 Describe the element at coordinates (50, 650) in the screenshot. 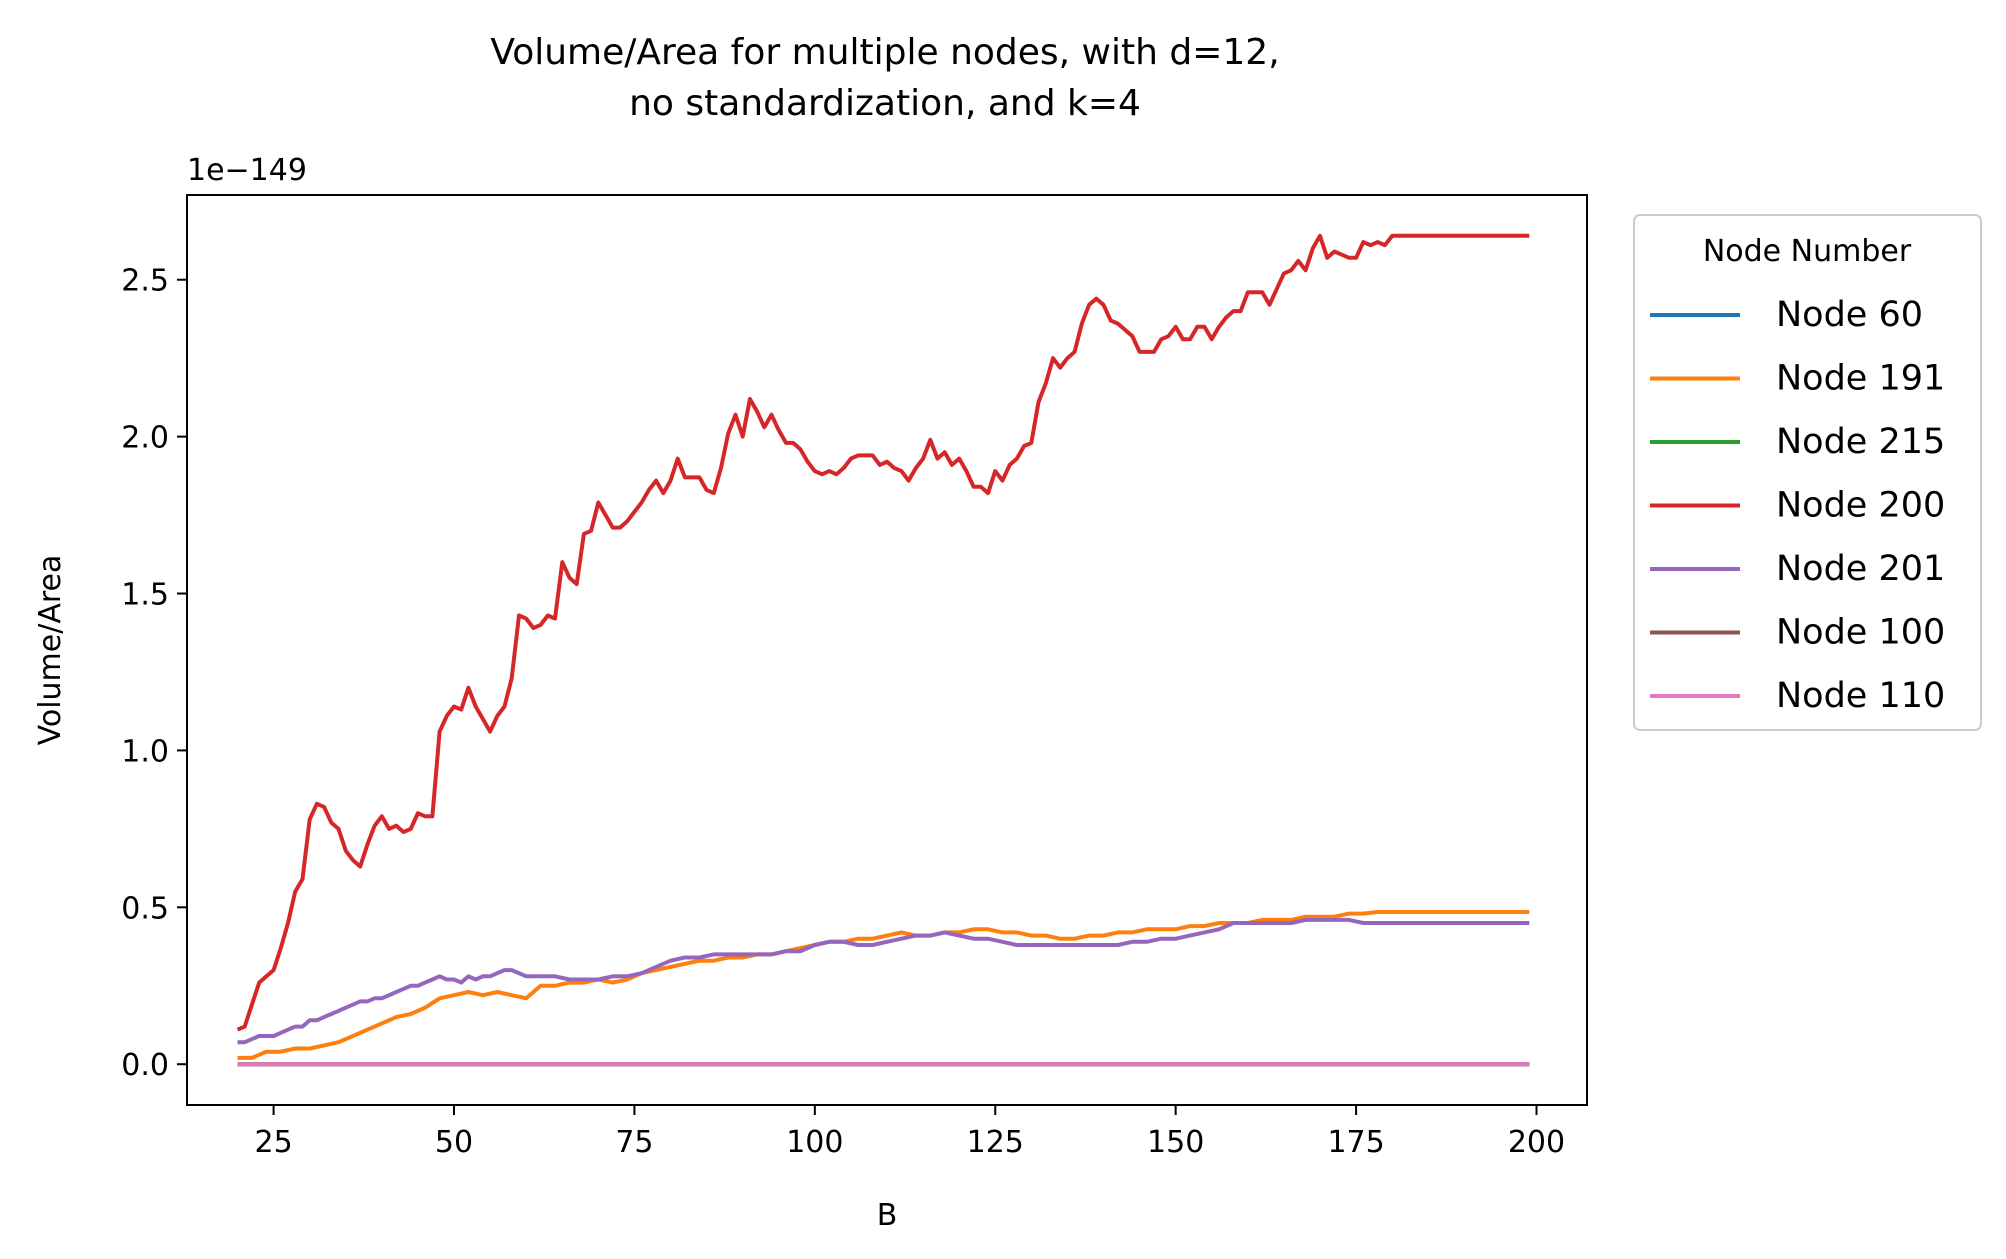

I see `y-axis-label: Volume/Area` at that location.